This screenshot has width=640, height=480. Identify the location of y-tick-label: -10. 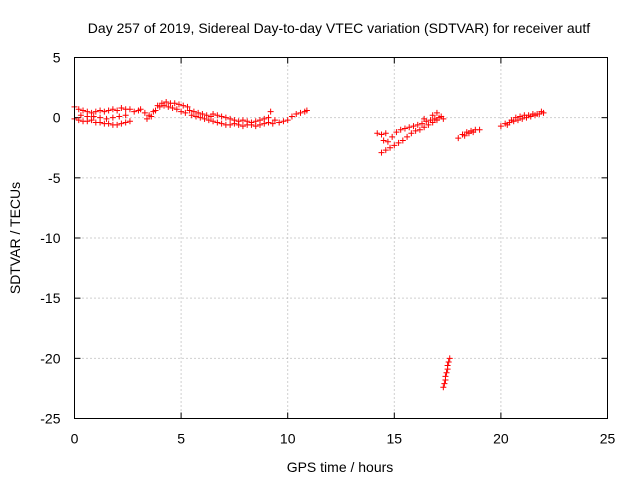
(50, 238).